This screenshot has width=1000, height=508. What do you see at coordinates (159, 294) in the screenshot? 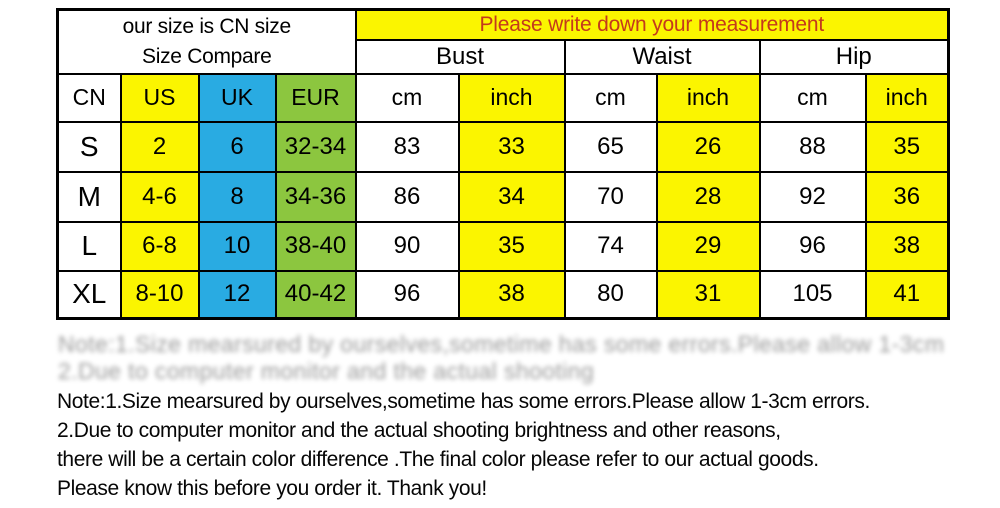
I see `size-cell: 8-10` at bounding box center [159, 294].